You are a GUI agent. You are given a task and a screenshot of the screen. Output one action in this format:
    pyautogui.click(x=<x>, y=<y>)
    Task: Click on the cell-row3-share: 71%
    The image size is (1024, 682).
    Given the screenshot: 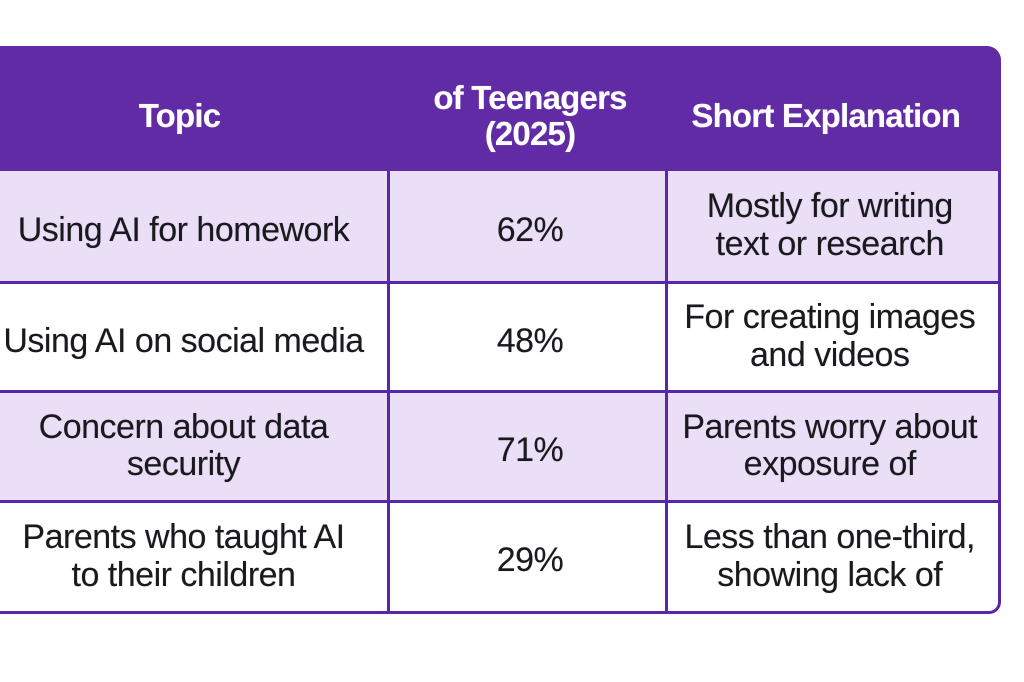 What is the action you would take?
    pyautogui.click(x=527, y=446)
    